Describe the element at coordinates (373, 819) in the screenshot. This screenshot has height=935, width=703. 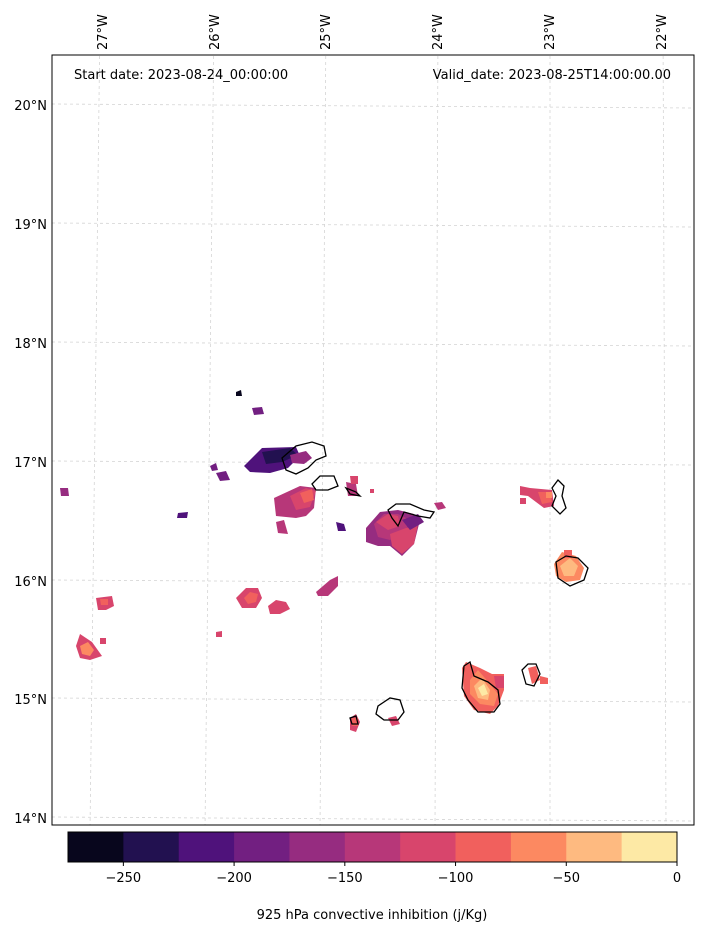
I see `parallel-14n` at that location.